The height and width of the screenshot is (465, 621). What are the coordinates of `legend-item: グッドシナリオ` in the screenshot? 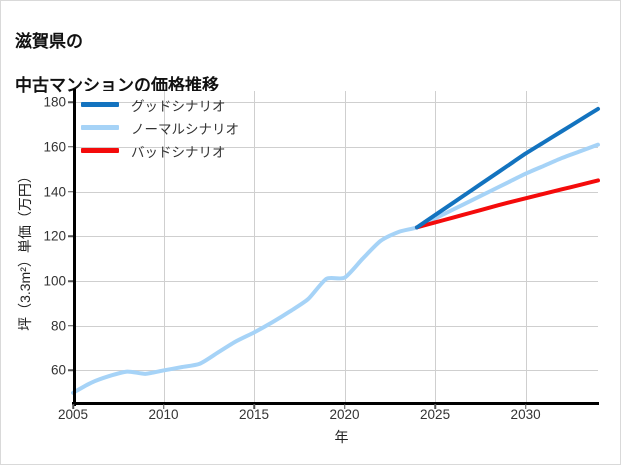 It's located at (160, 104).